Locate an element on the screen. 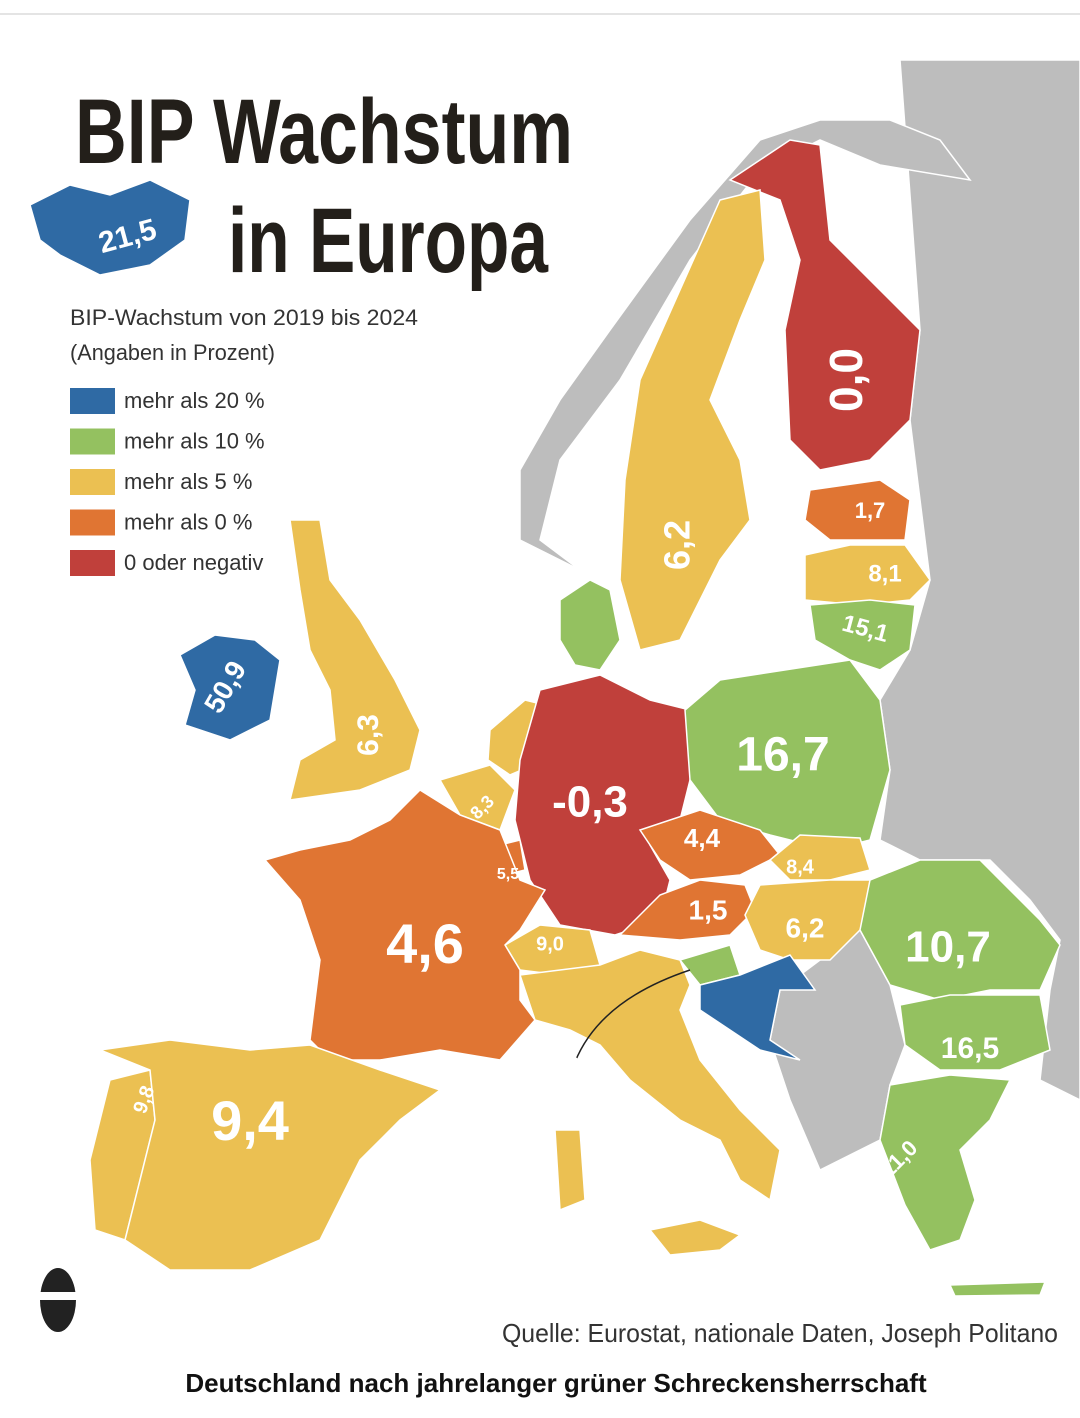 This screenshot has width=1080, height=1418. region-label: 8,1 is located at coordinates (884, 573).